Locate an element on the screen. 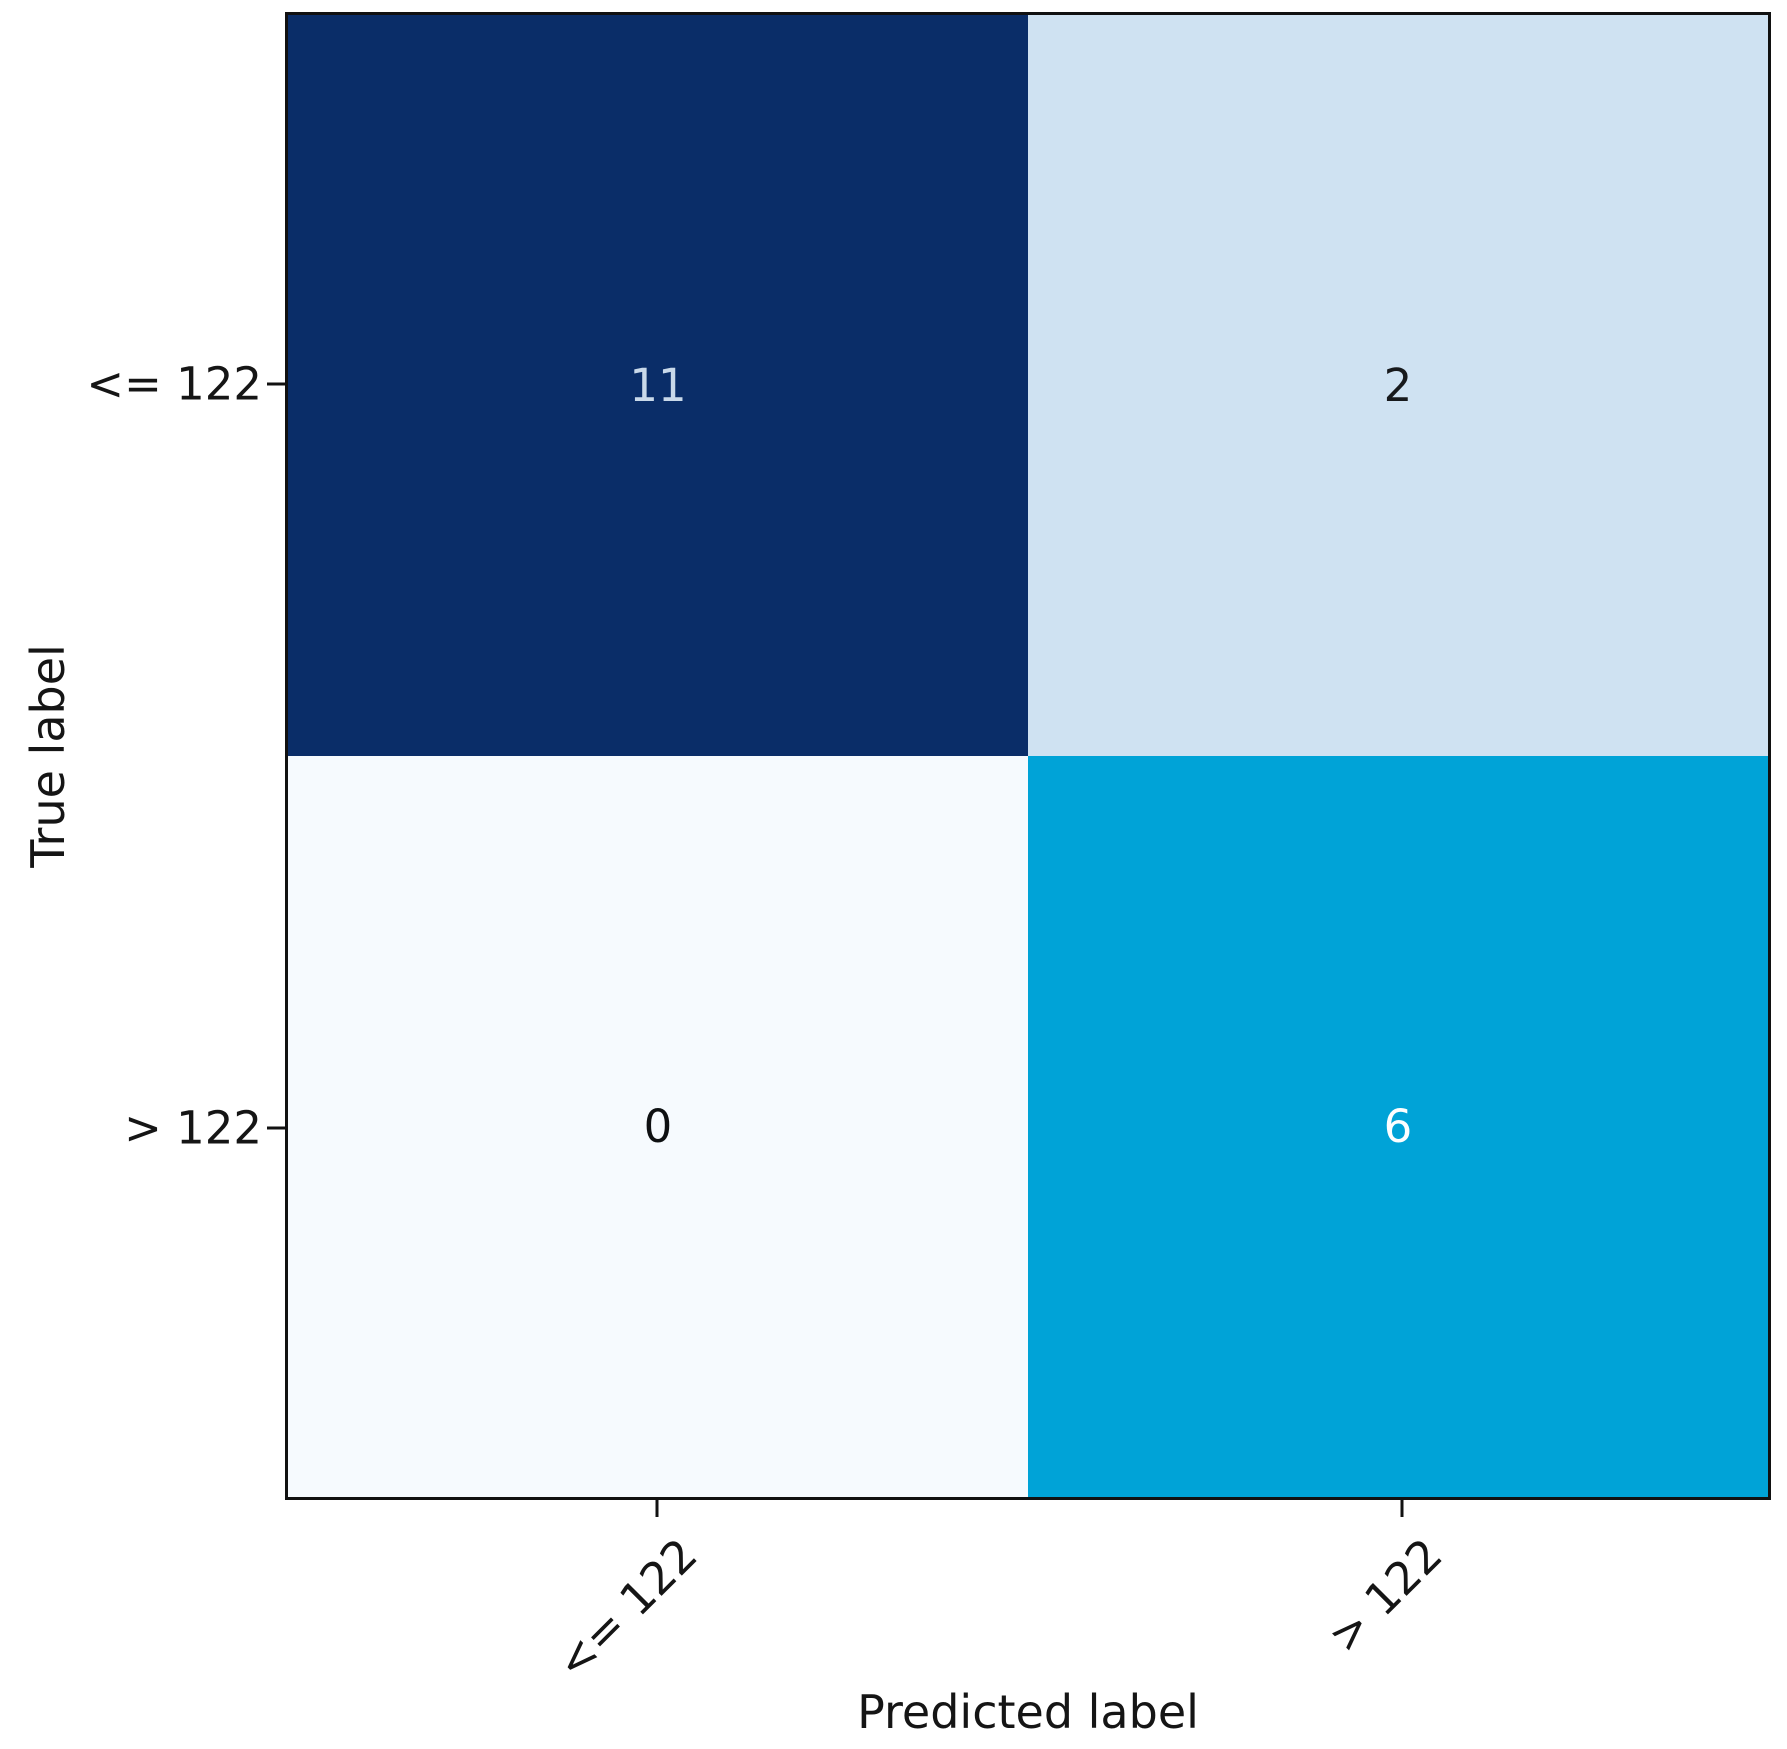  x-axis-label: Predicted label is located at coordinates (1028, 1712).